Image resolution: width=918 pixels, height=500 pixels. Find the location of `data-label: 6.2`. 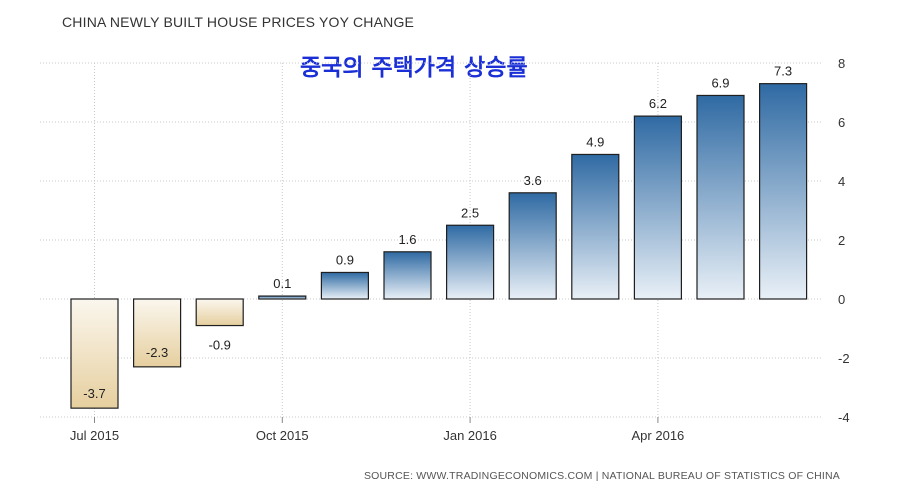

data-label: 6.2 is located at coordinates (658, 103).